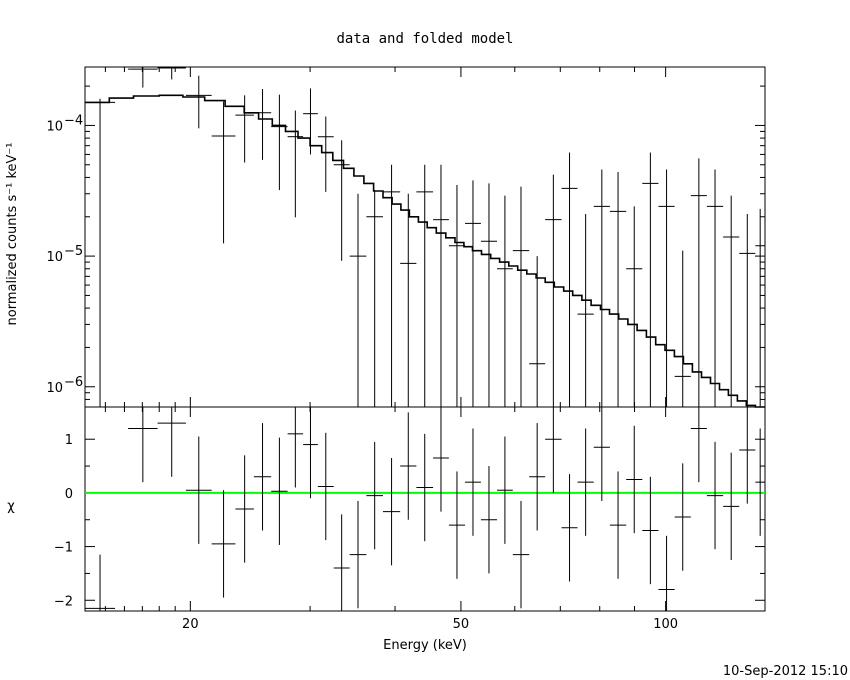  What do you see at coordinates (63, 601) in the screenshot?
I see `y-tick-label: −2` at bounding box center [63, 601].